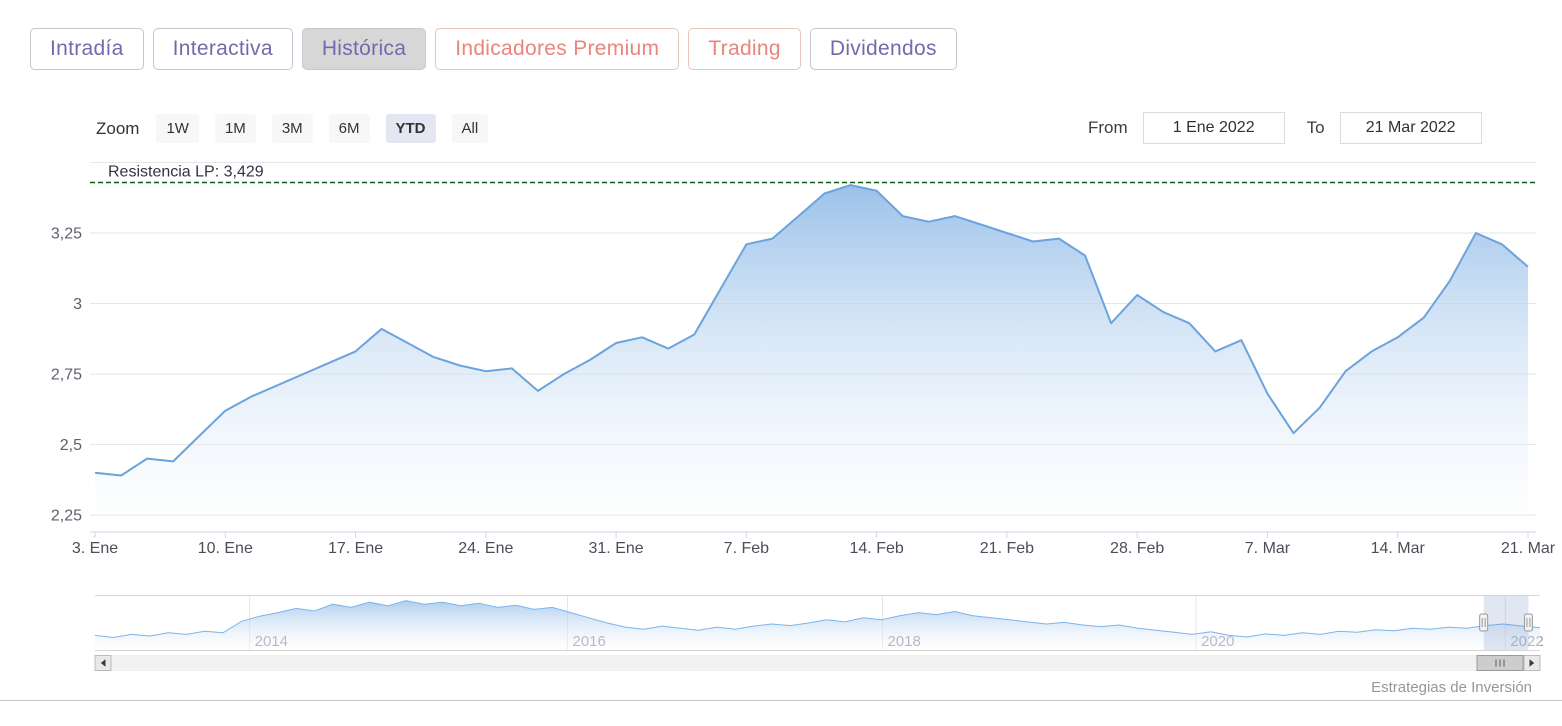  What do you see at coordinates (222, 49) in the screenshot?
I see `tab-interactiva: Interactiva` at bounding box center [222, 49].